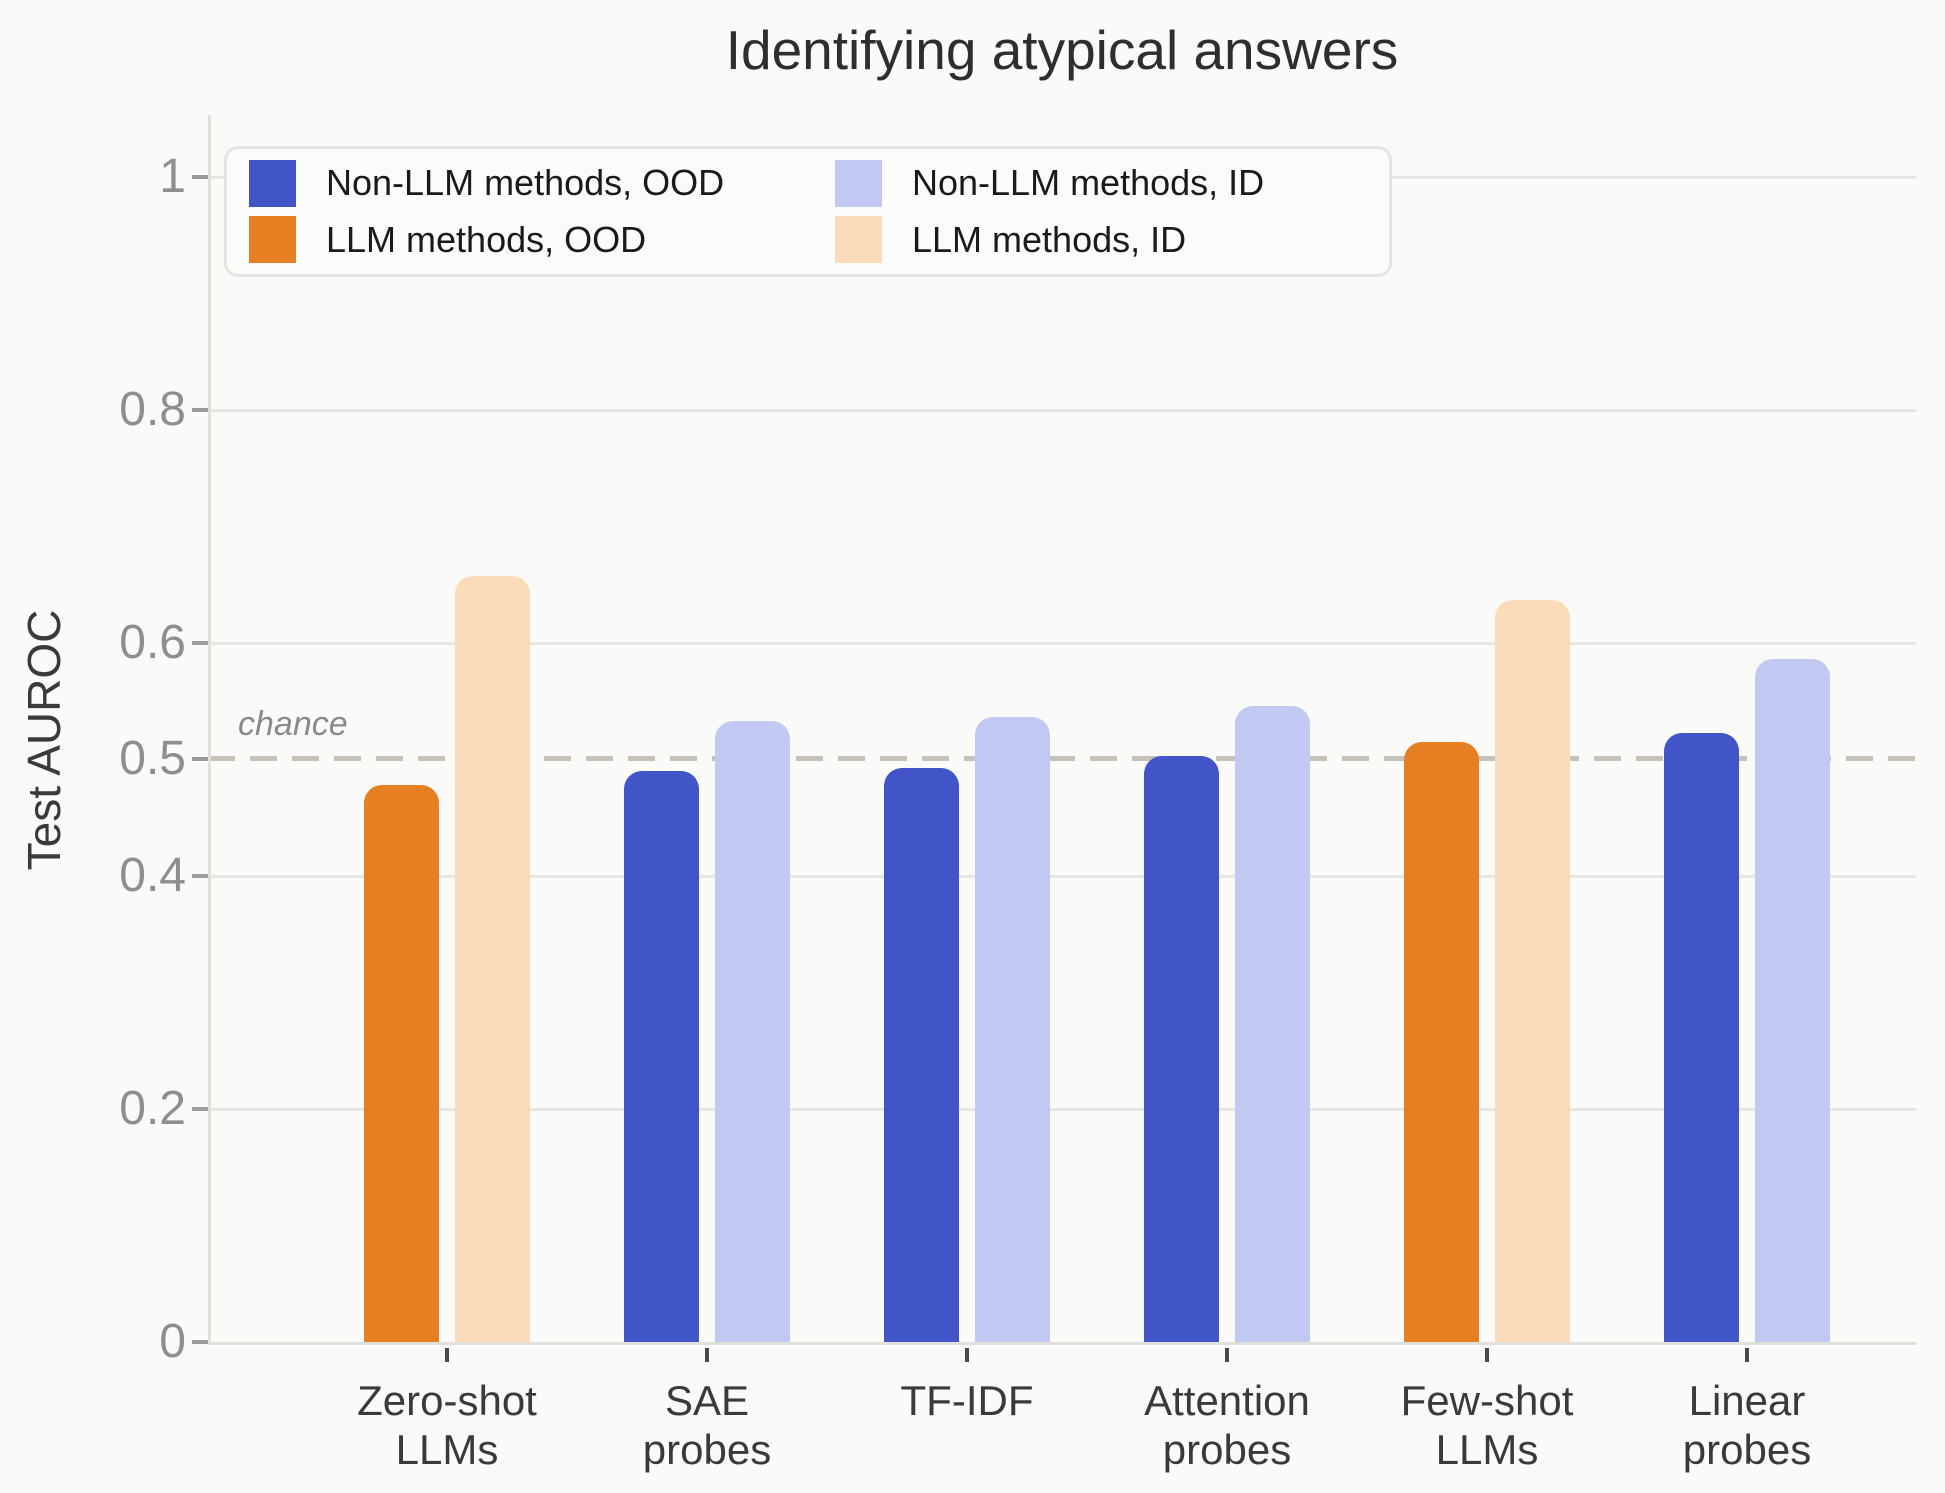  What do you see at coordinates (1487, 1425) in the screenshot?
I see `x-tick-label-4: Few-shot LLMs` at bounding box center [1487, 1425].